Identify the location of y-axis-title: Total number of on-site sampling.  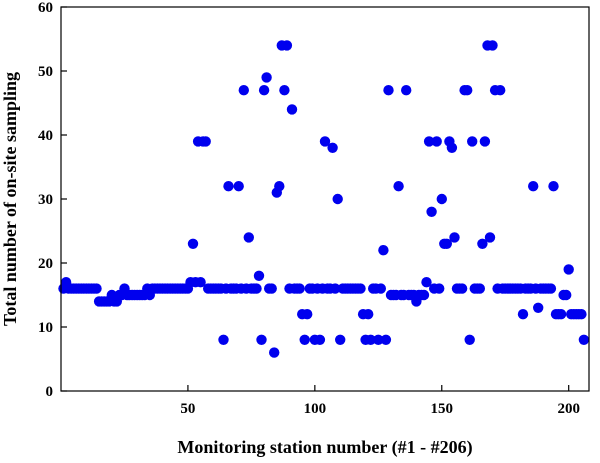
(10, 199).